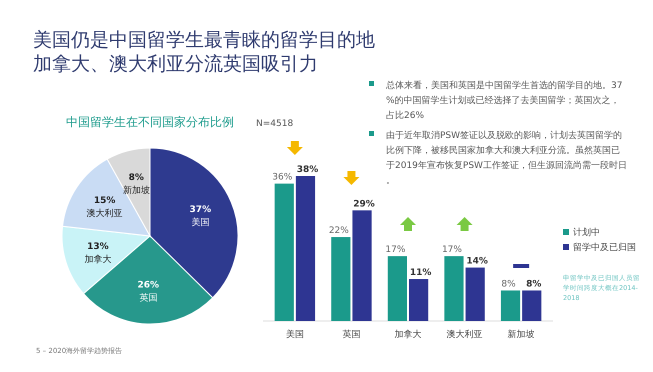 The image size is (653, 372). I want to click on data-label: 14%, so click(477, 261).